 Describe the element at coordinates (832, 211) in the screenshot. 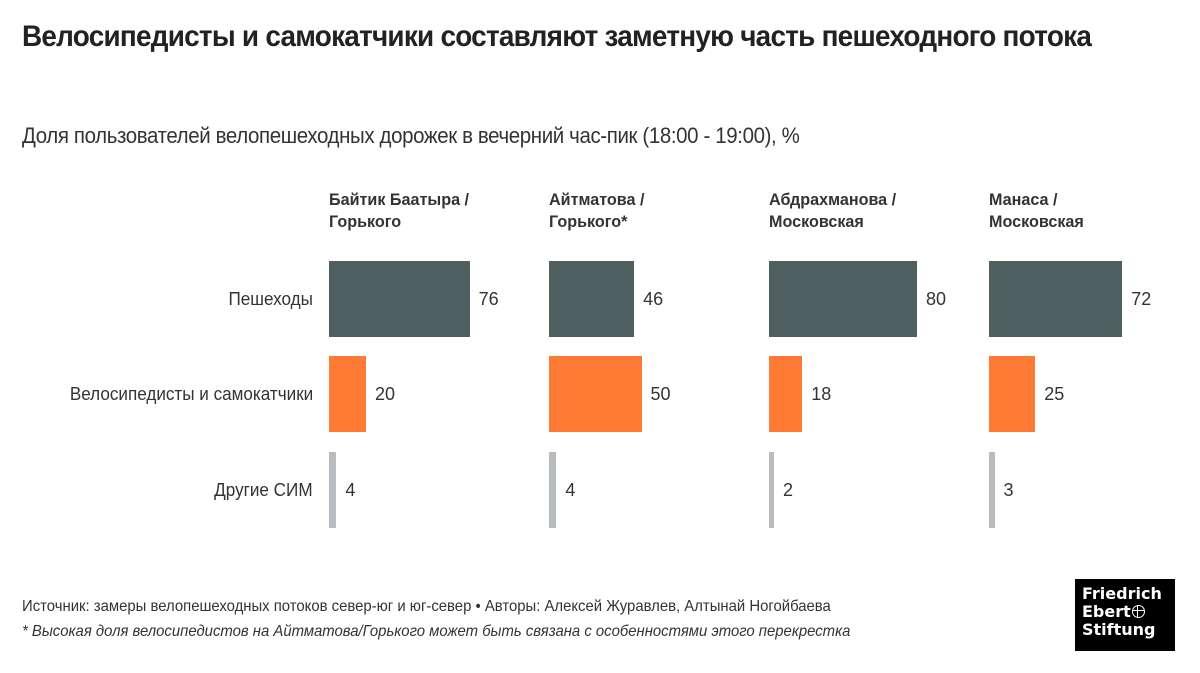

I see `panel-title: Абдрахманова / Московская` at that location.